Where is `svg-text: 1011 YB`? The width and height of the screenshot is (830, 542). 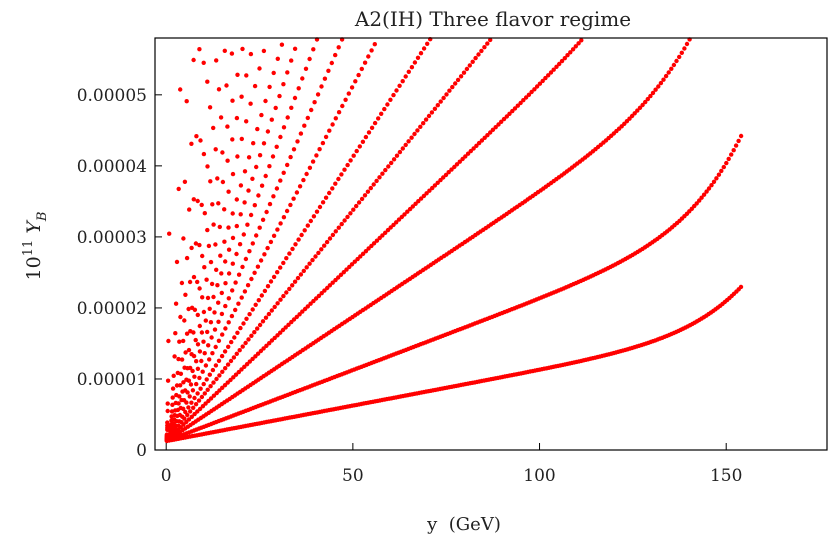
svg-text: 1011 YB is located at coordinates (35, 246).